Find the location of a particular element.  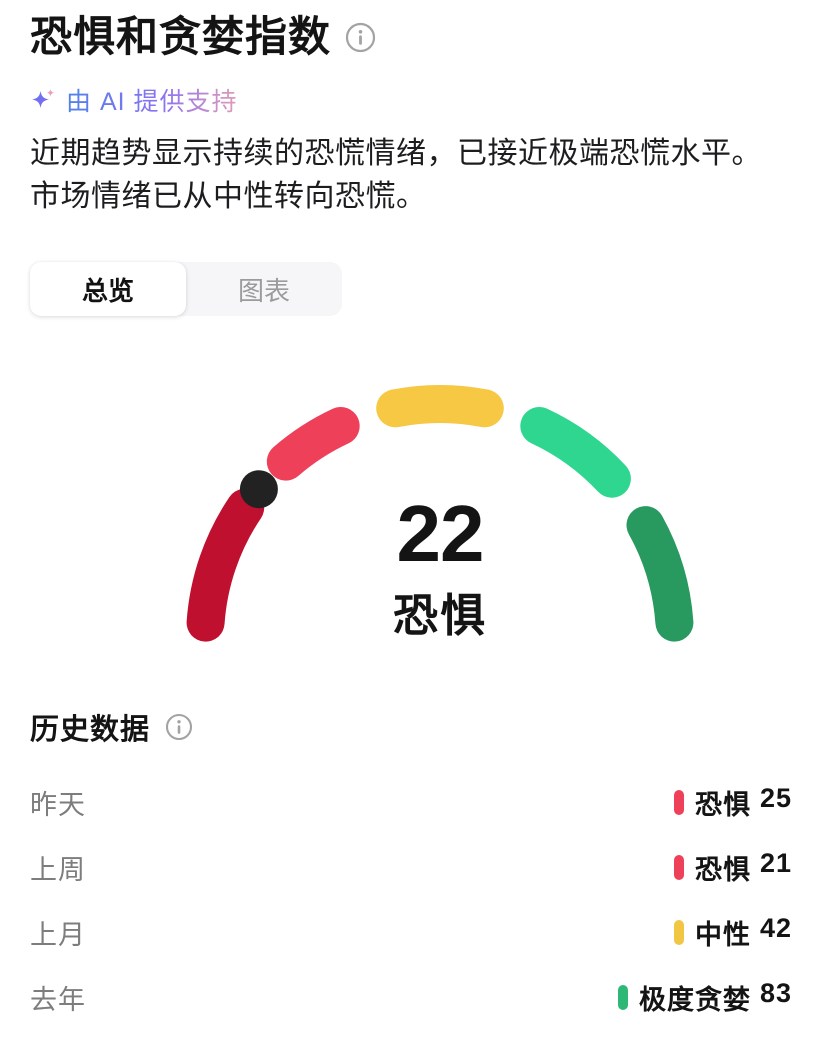

history-period: 昨天 is located at coordinates (58, 804).